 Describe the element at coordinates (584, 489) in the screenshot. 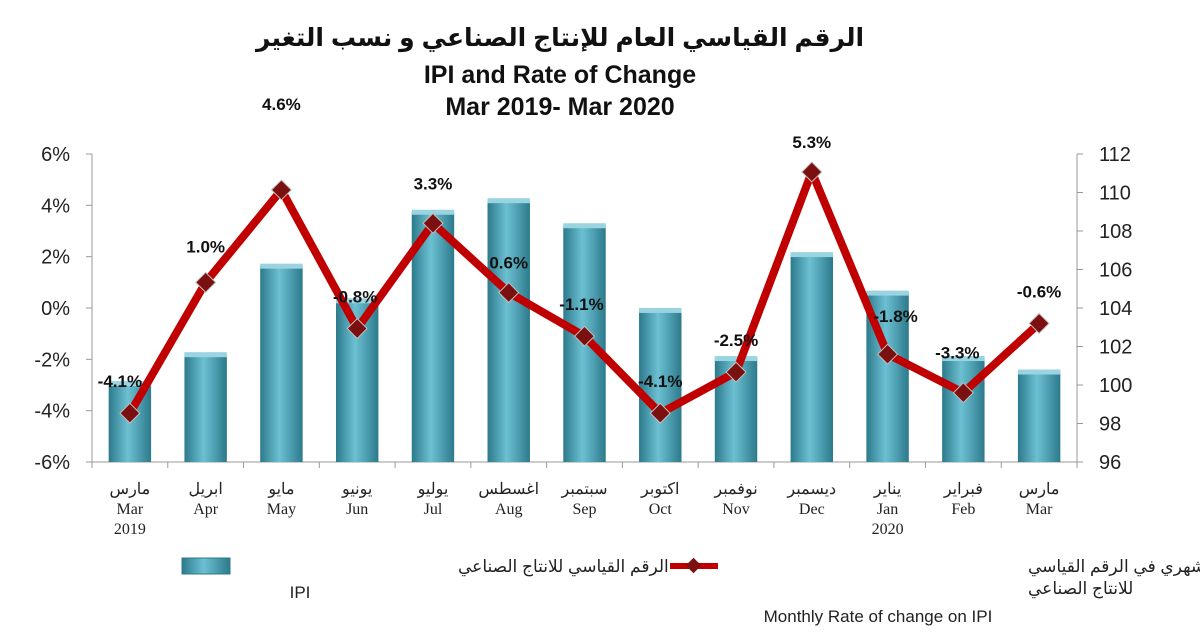

I see `category-label-arabic: سبتمبر` at that location.